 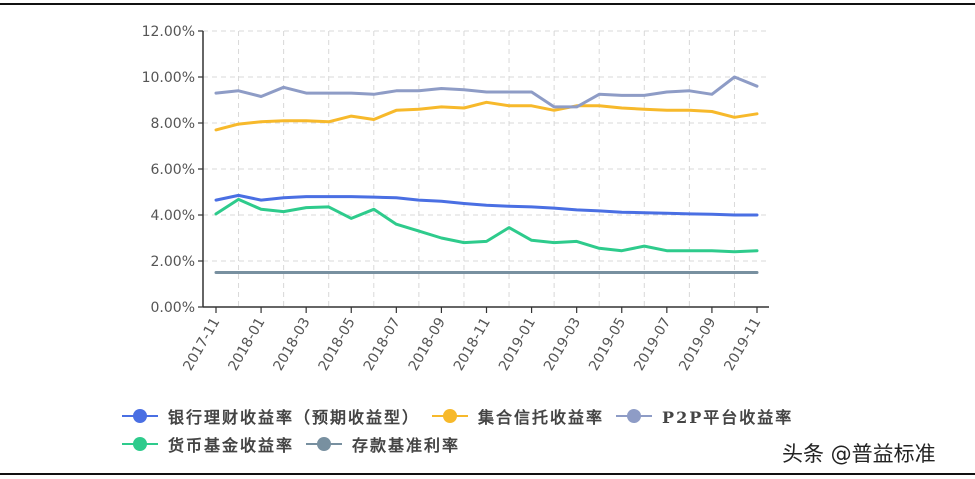 I want to click on legend-row-2: 货币基金收益率 存款基准利率, so click(x=463, y=444).